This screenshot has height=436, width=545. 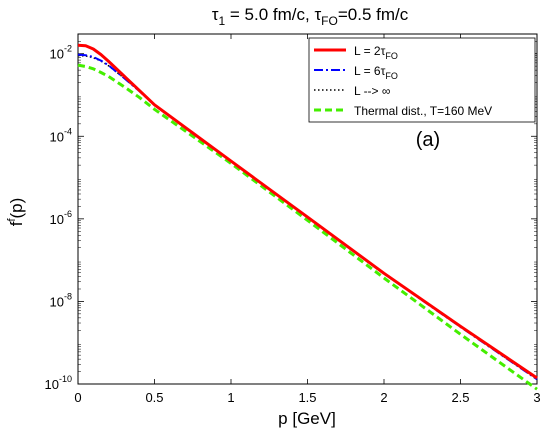 What do you see at coordinates (61, 135) in the screenshot?
I see `y-tick-label: 10⁻⁴` at bounding box center [61, 135].